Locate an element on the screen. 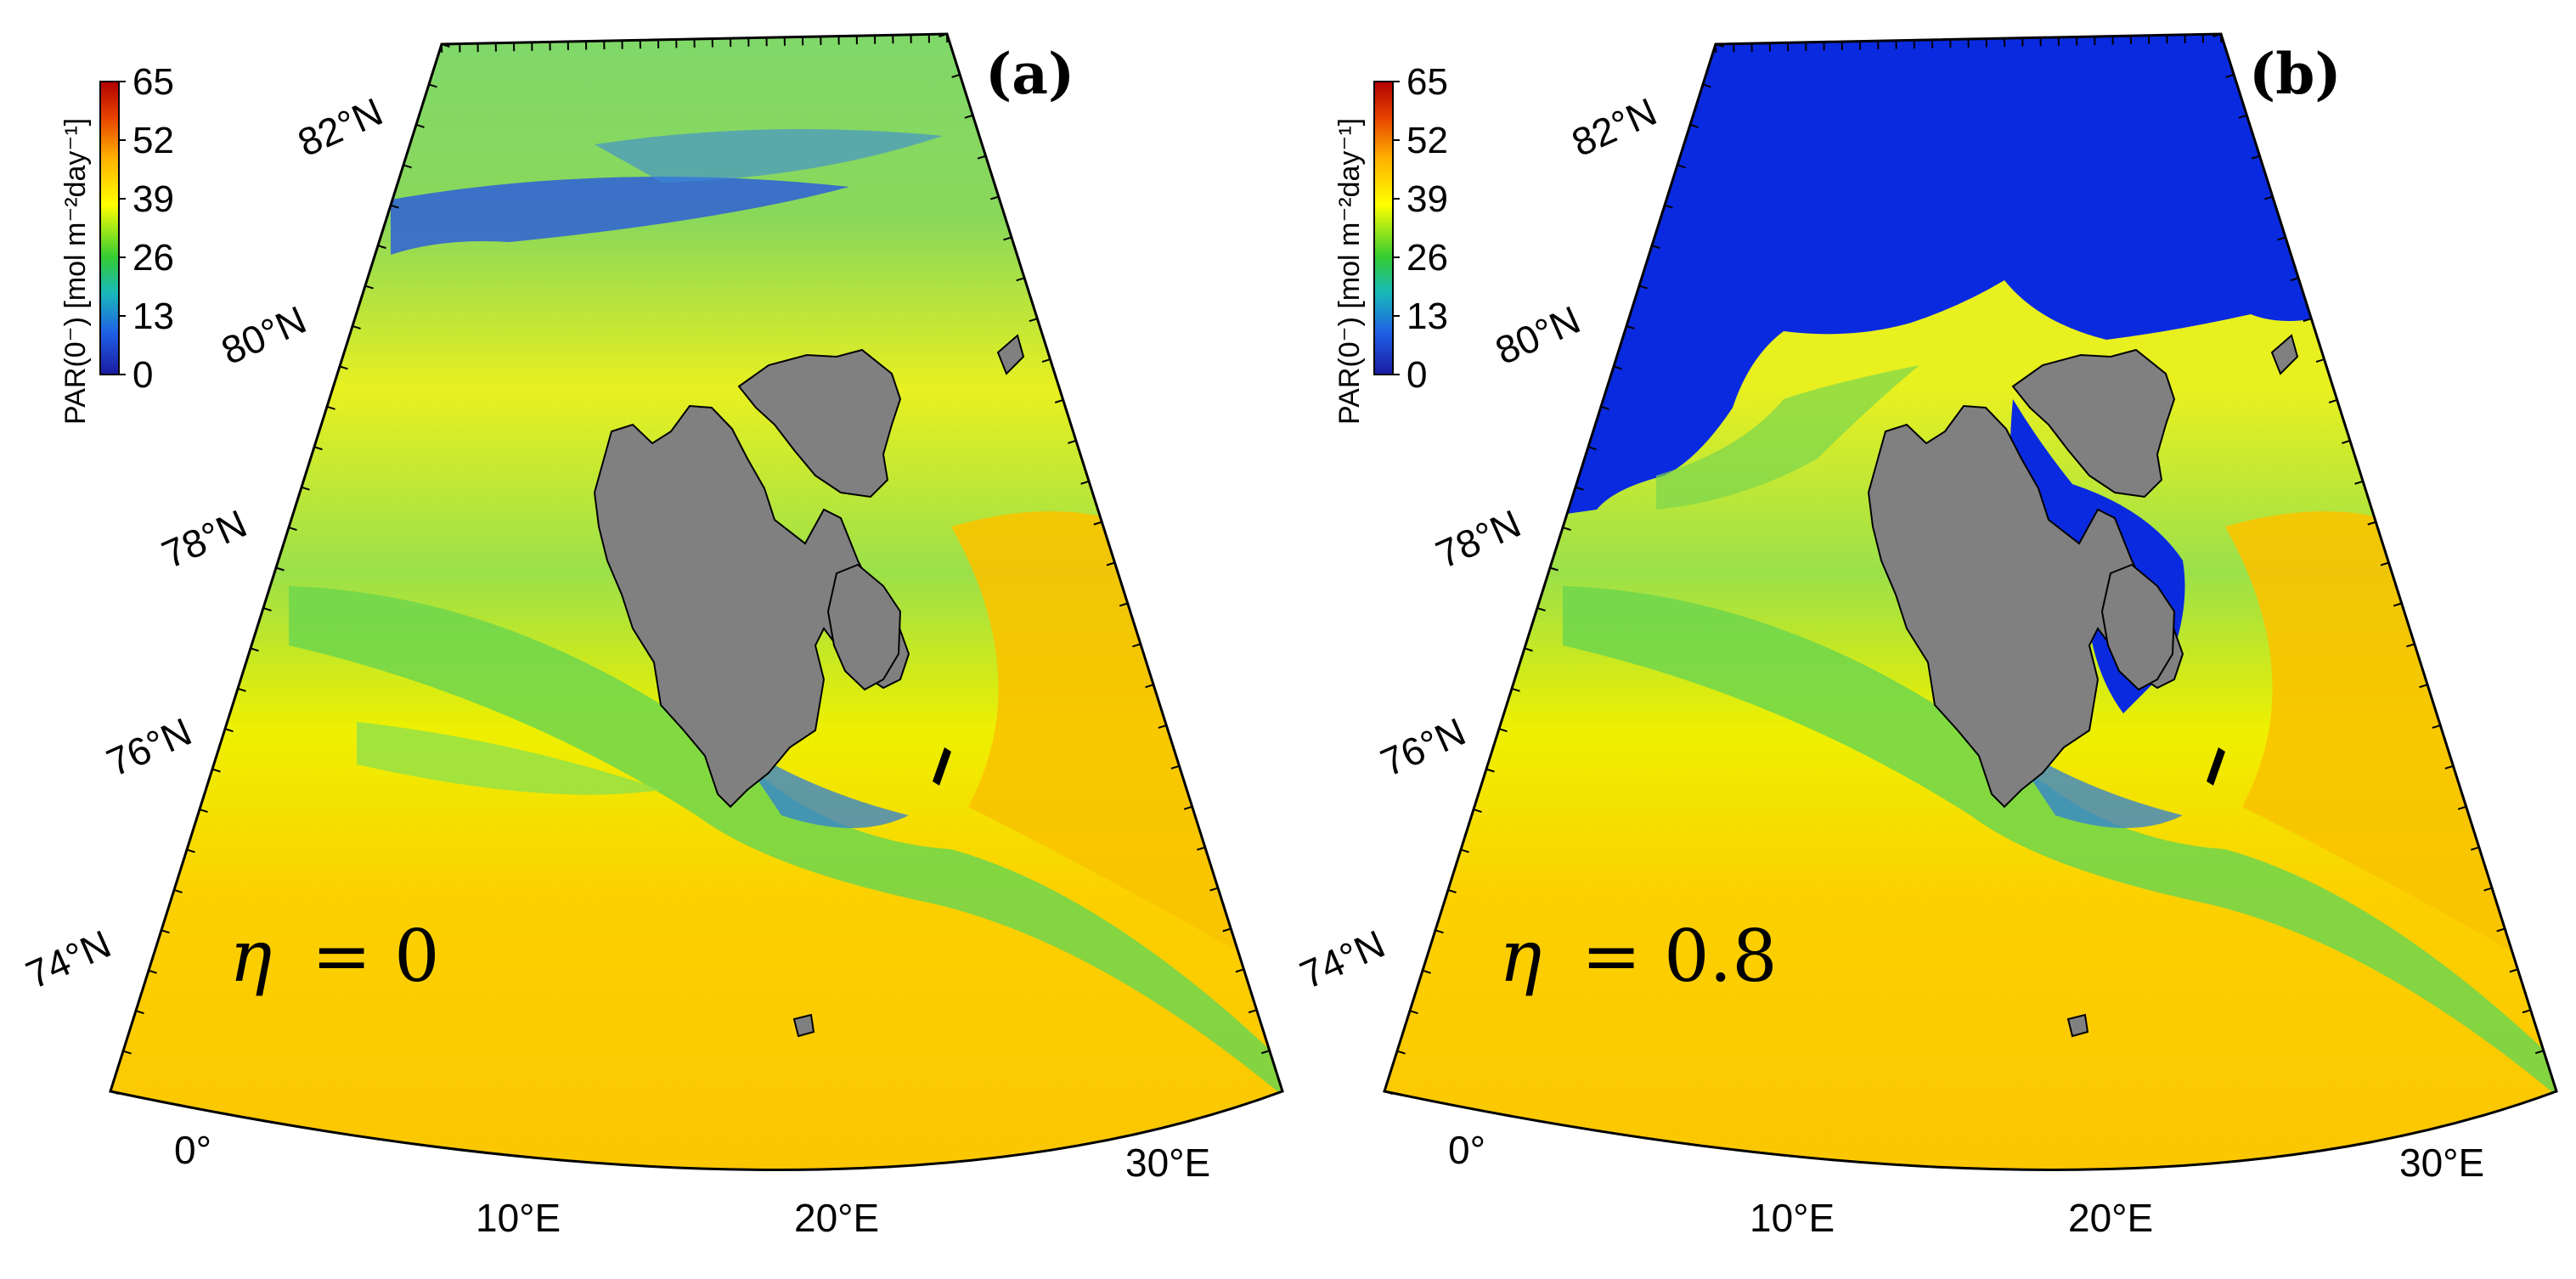 The width and height of the screenshot is (2576, 1279). colorbar-a: PAR(0⁻) [mol m⁻²day⁻¹] 65 52 39 26 13 0 is located at coordinates (116, 243).